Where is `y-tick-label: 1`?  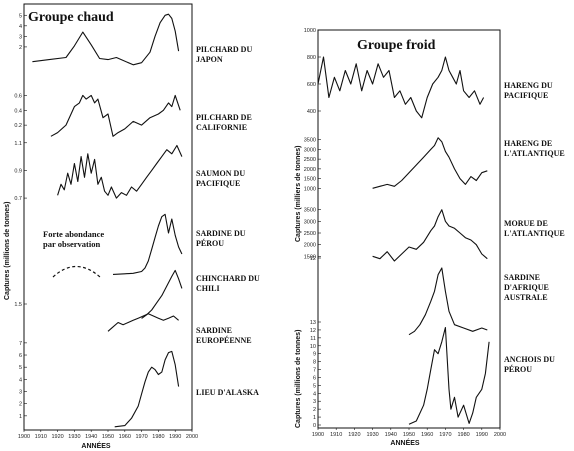 y-tick-label: 1 is located at coordinates (314, 418).